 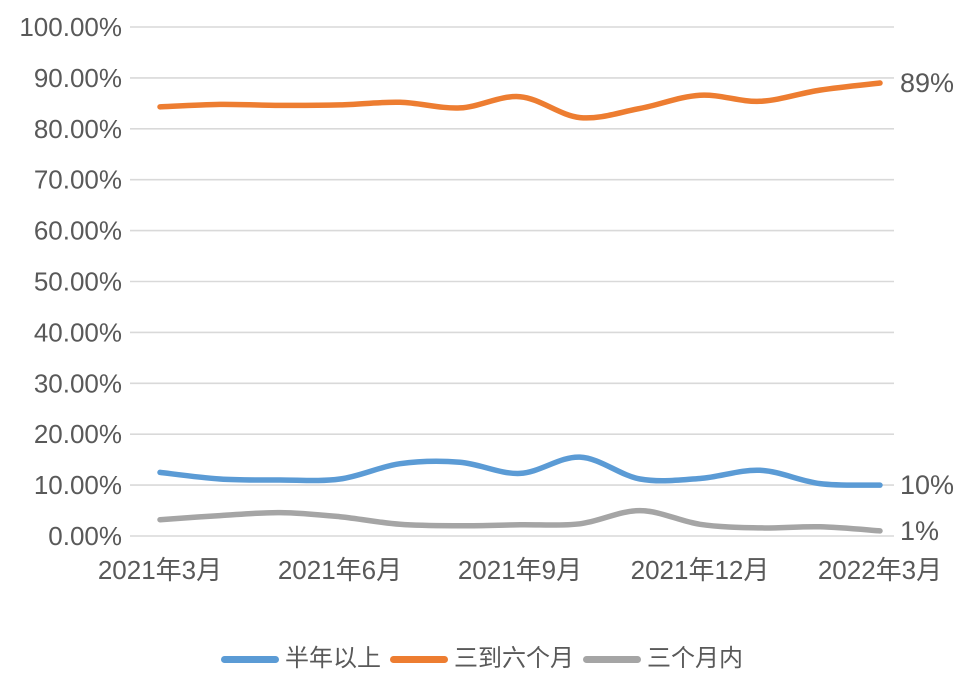 I want to click on legend-swatch-half-year-plus, so click(x=250, y=659).